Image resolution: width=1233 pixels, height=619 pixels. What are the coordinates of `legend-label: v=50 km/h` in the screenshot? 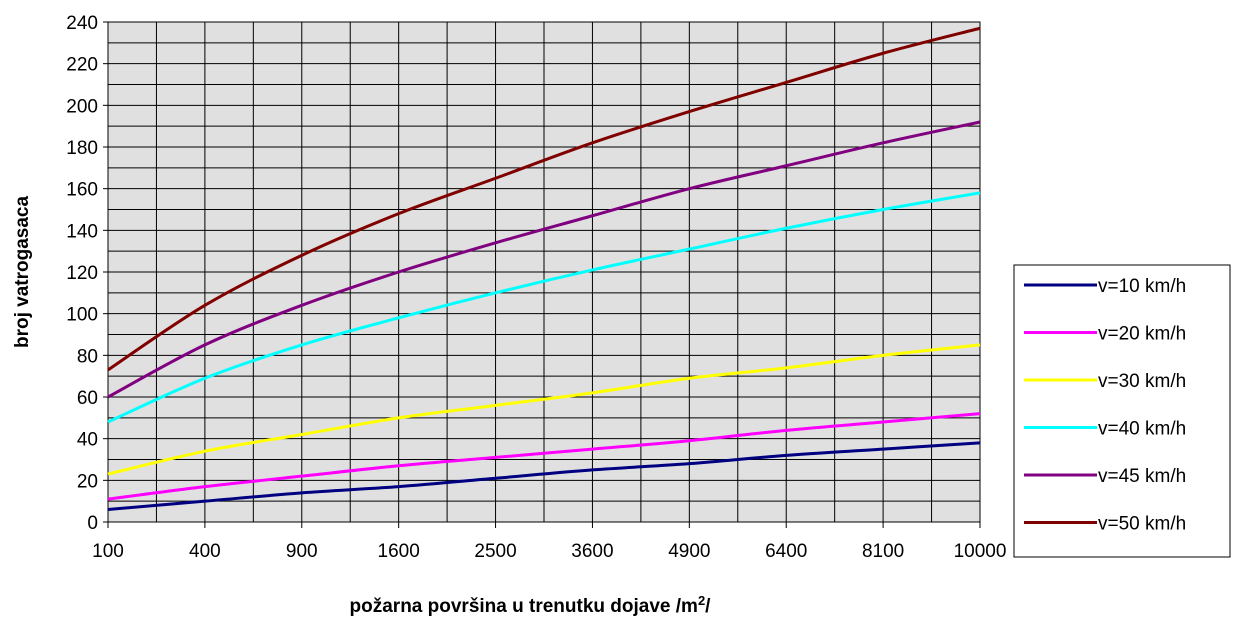 It's located at (1142, 524).